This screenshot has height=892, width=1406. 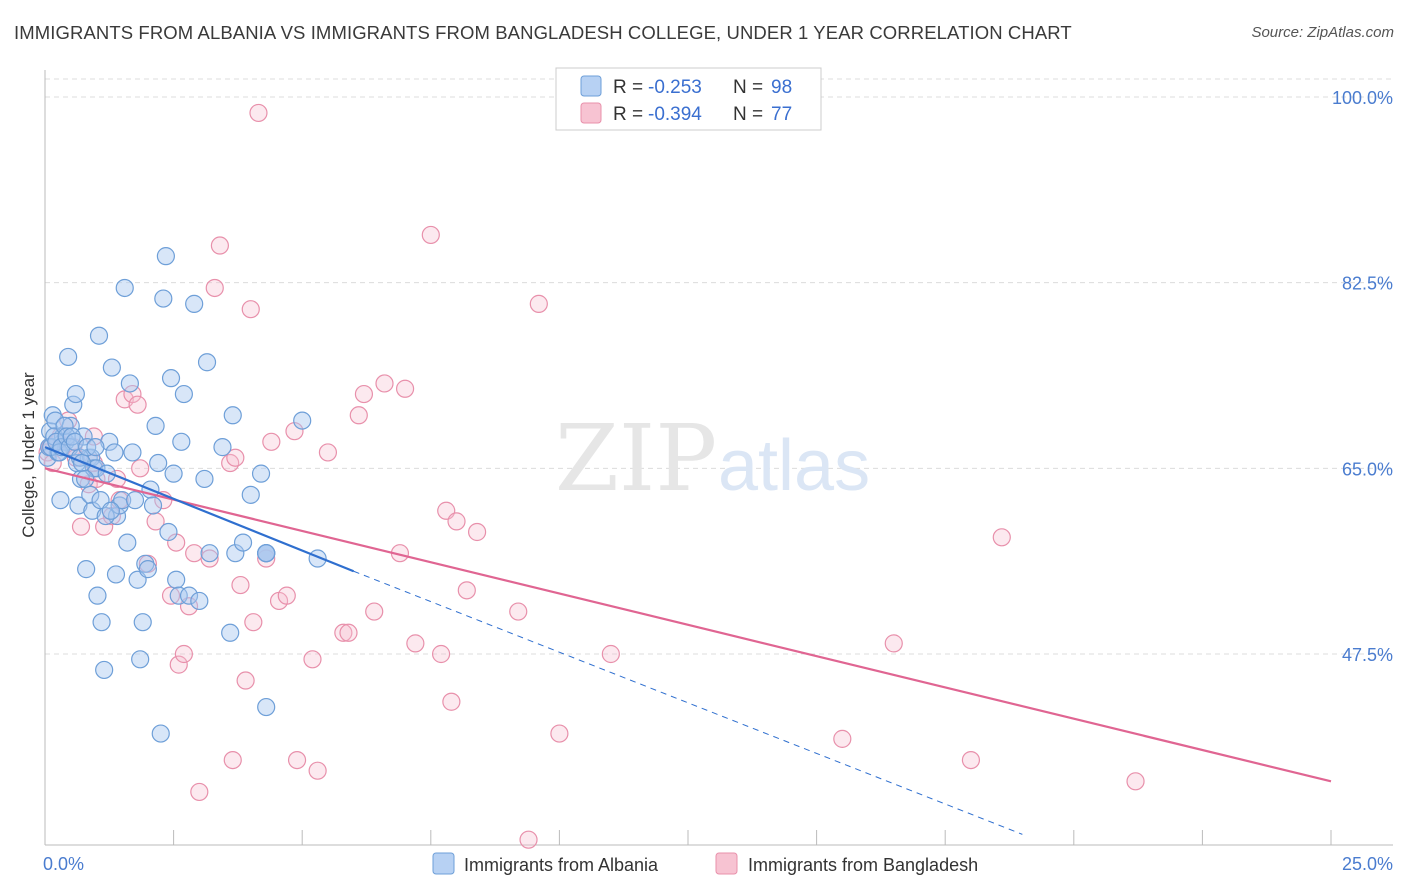 I want to click on y-tick-label-1: 82.5%, so click(x=1367, y=284).